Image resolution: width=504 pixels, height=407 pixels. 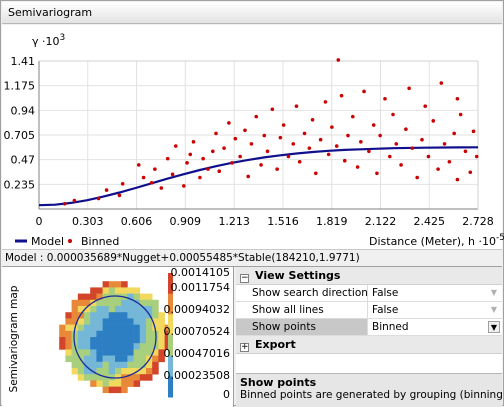 What do you see at coordinates (369, 345) in the screenshot?
I see `section-export: + Export` at bounding box center [369, 345].